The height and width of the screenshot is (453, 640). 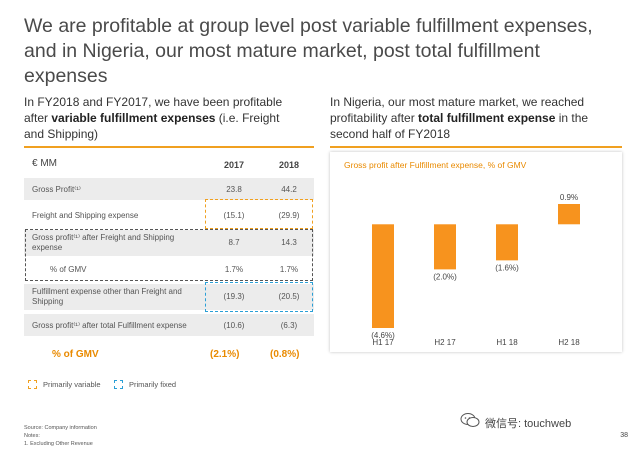 I want to click on row-value-2017: 1.7%, so click(x=234, y=269).